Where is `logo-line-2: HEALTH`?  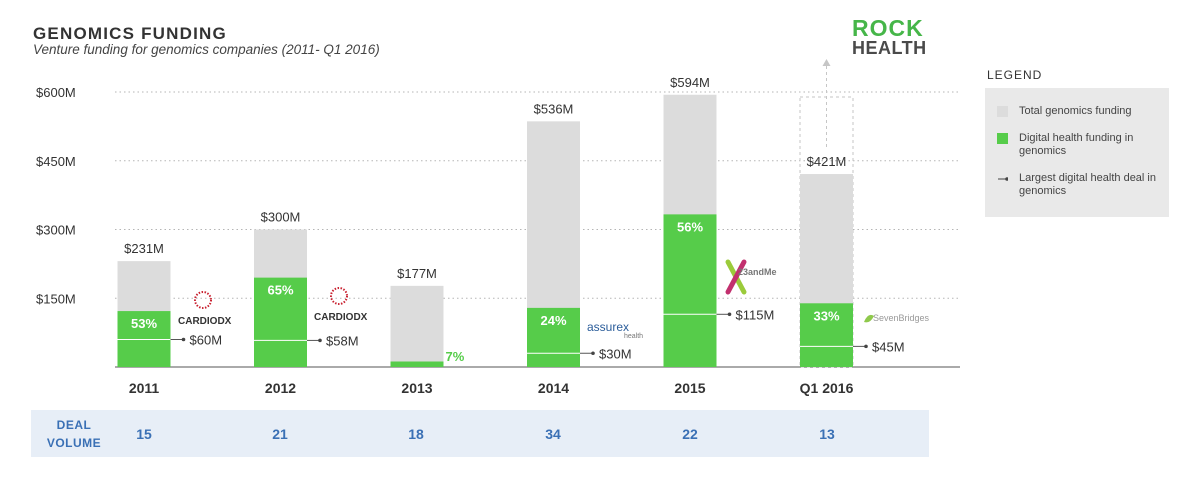
logo-line-2: HEALTH is located at coordinates (889, 48).